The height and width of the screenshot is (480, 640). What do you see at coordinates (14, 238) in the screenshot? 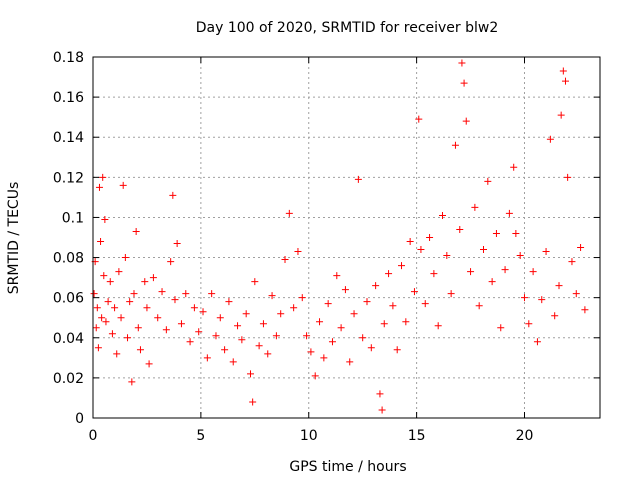
I see `y-axis-label: SRMTID / TECUs` at bounding box center [14, 238].